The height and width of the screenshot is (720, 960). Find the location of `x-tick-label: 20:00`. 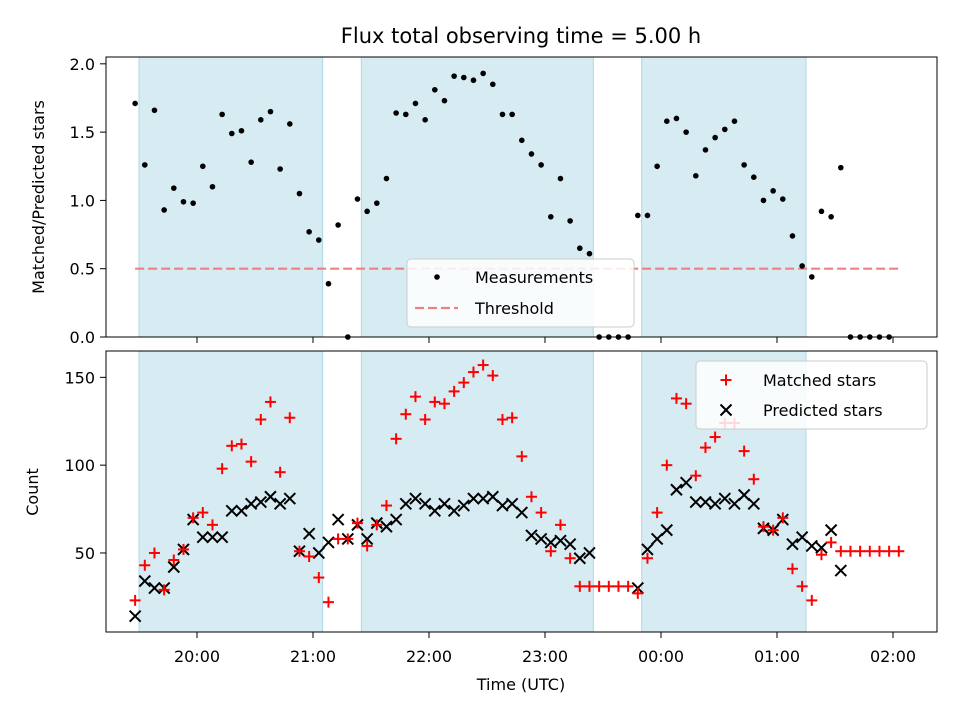

x-tick-label: 20:00 is located at coordinates (197, 656).